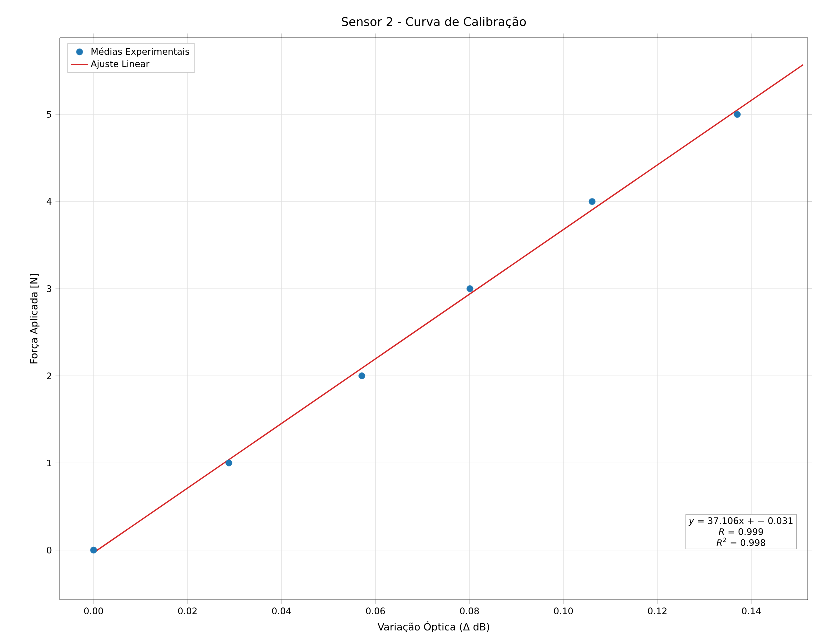 This screenshot has width=835, height=632. I want to click on y-tick-label: 5, so click(49, 114).